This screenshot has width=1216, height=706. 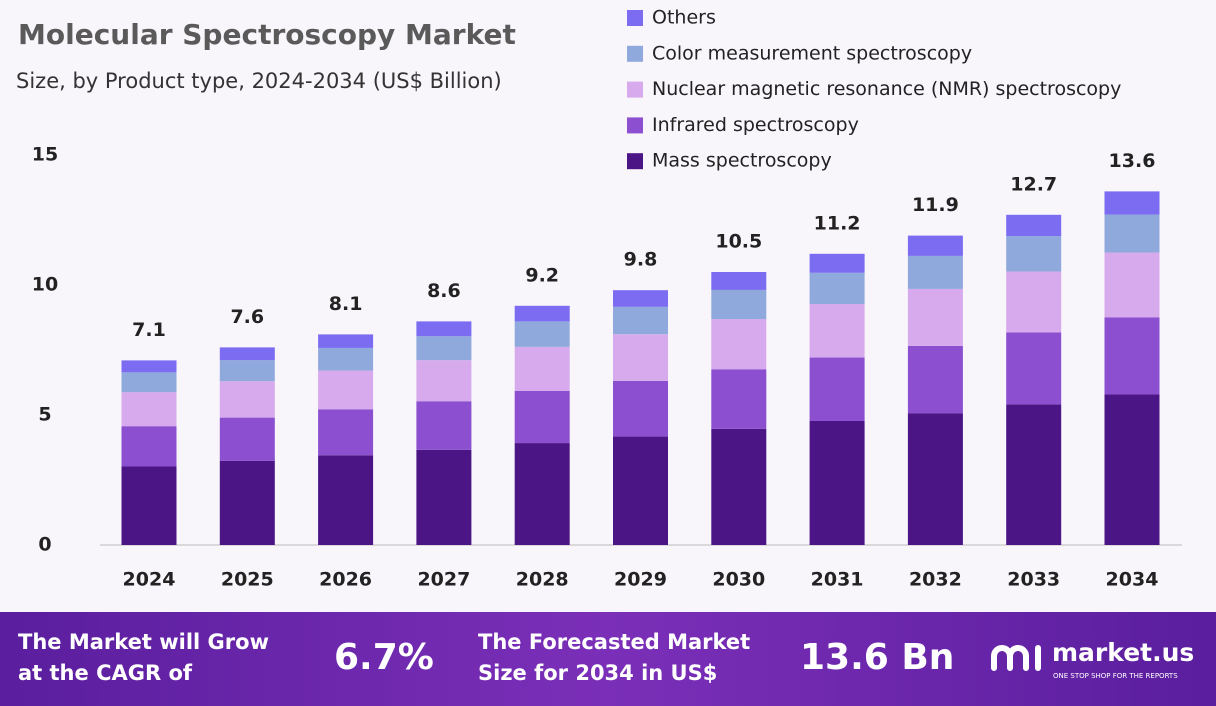 I want to click on y-tick-label: 5, so click(x=44, y=415).